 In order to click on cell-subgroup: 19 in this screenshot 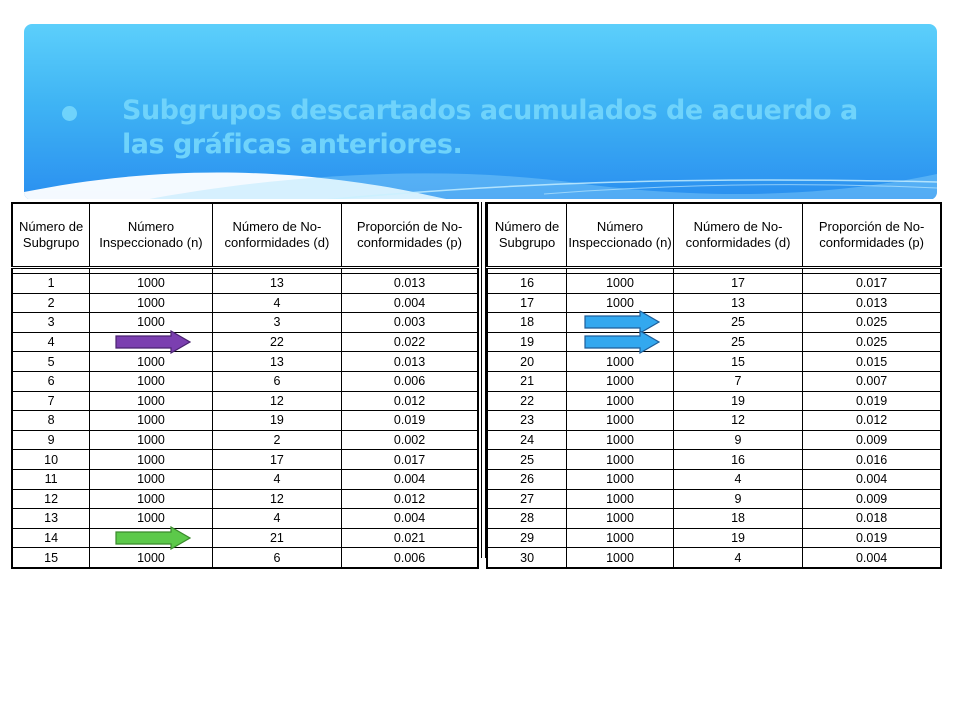, I will do `click(527, 342)`.